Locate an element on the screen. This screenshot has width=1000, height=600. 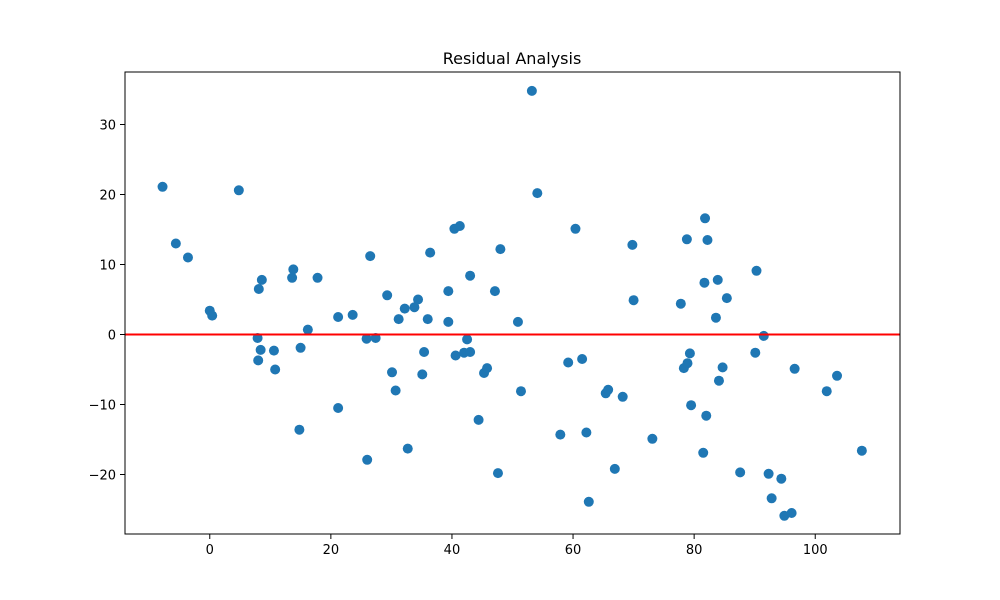
y-tick-label: 30 is located at coordinates (107, 126).